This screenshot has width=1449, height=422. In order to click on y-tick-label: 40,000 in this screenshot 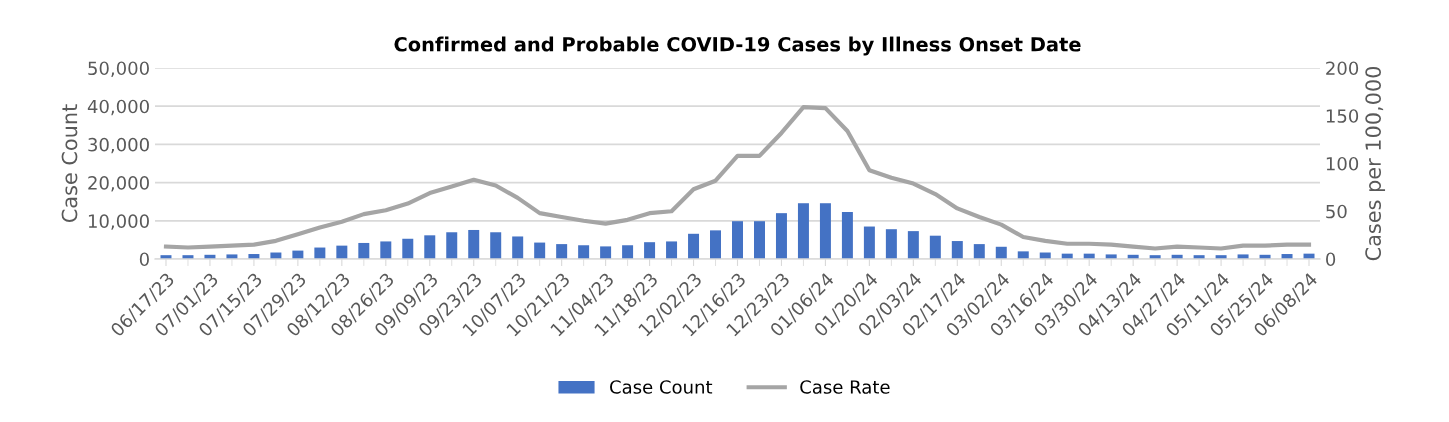, I will do `click(118, 107)`.